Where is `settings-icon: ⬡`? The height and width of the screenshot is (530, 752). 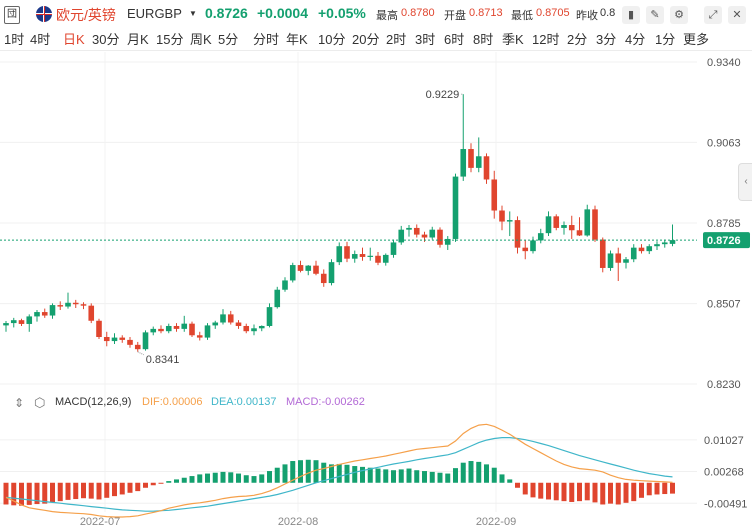
settings-icon: ⬡ is located at coordinates (40, 402).